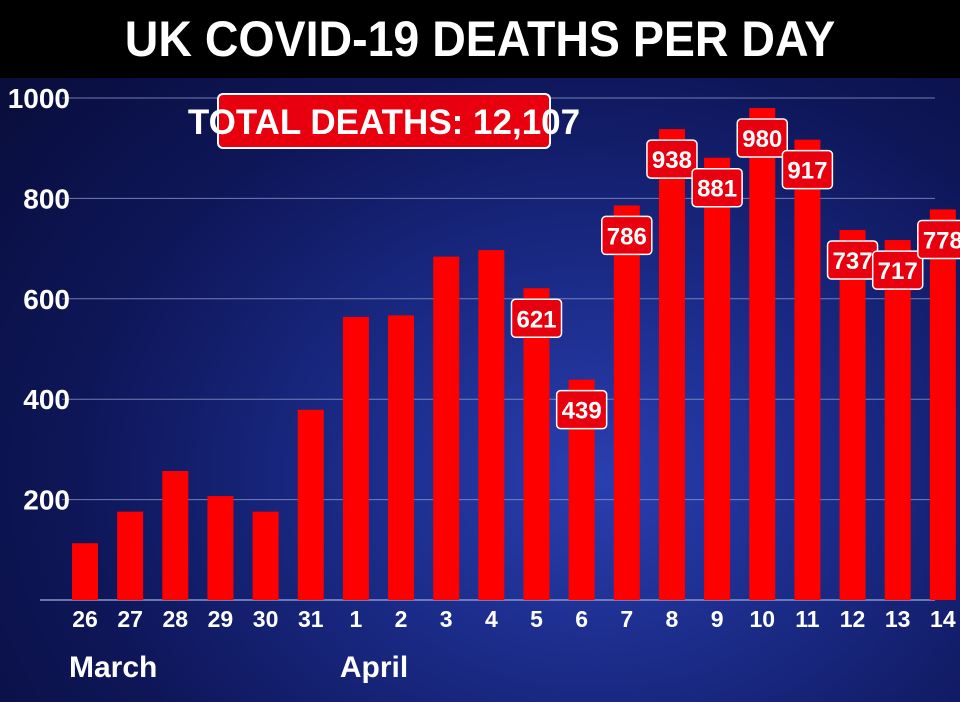 Image resolution: width=960 pixels, height=702 pixels. I want to click on data-label: 621, so click(536, 319).